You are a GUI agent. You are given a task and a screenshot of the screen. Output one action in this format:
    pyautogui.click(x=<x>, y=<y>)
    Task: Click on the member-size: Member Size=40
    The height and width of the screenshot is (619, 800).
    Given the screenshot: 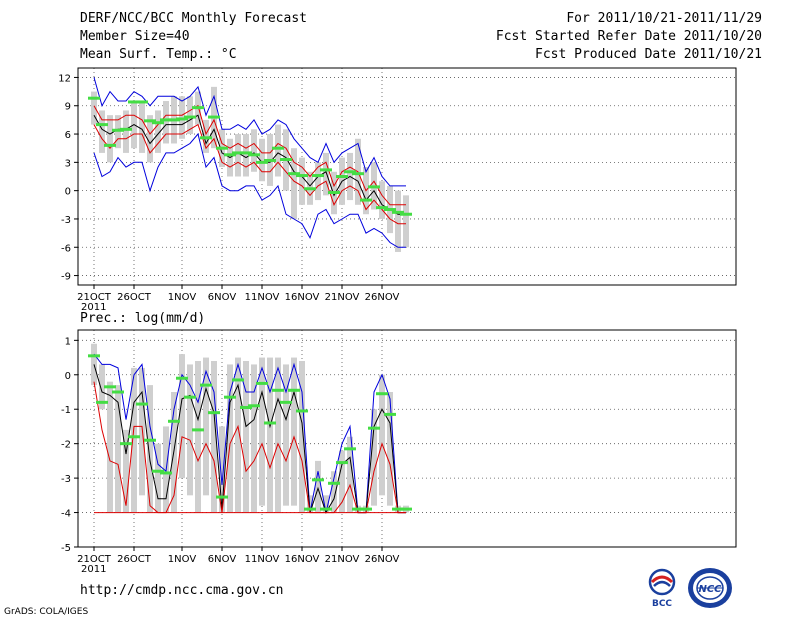 What is the action you would take?
    pyautogui.click(x=135, y=36)
    